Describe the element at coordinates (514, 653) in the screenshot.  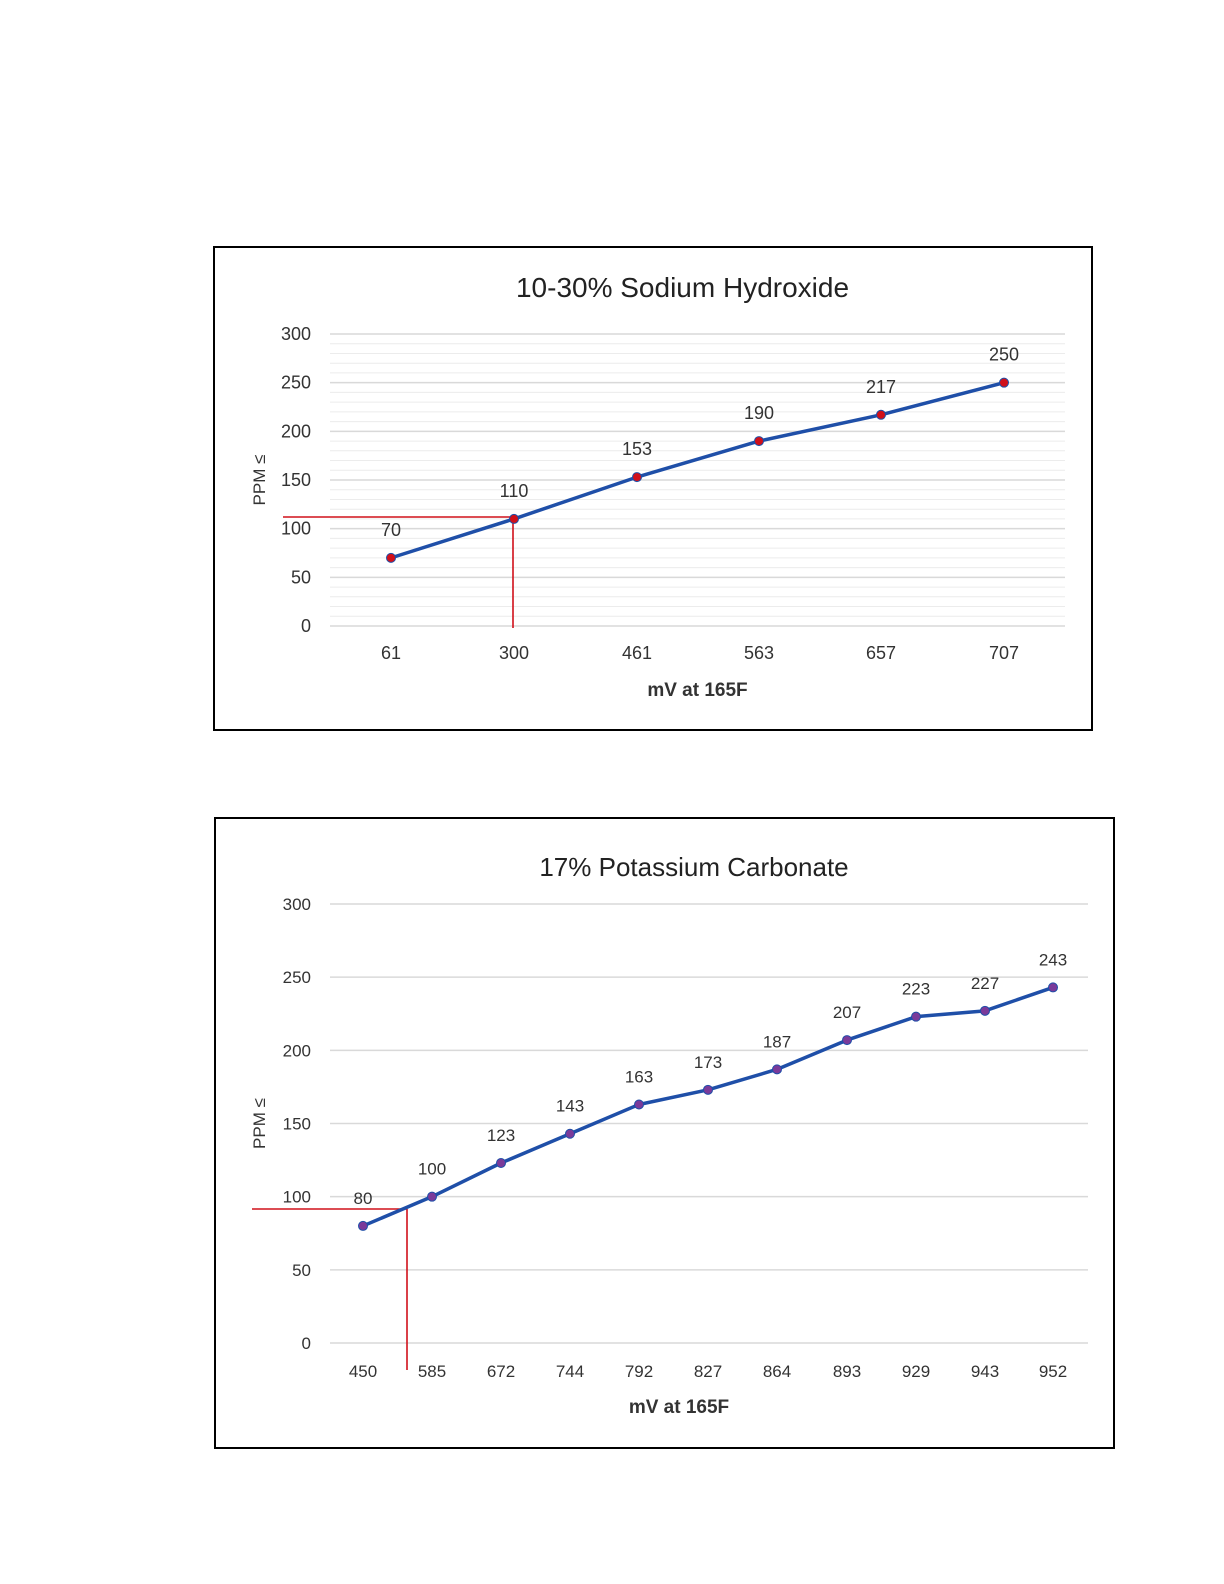
I see `x-tick-label: 300` at that location.